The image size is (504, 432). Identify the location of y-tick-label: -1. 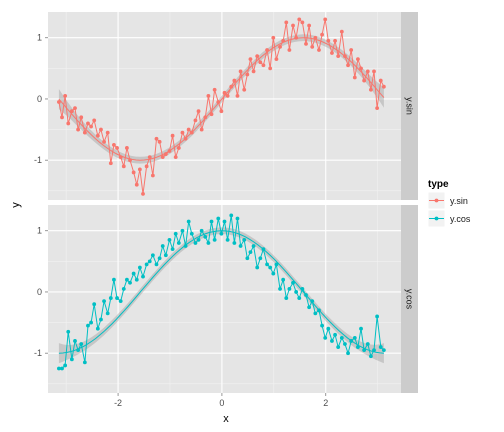
(38, 160).